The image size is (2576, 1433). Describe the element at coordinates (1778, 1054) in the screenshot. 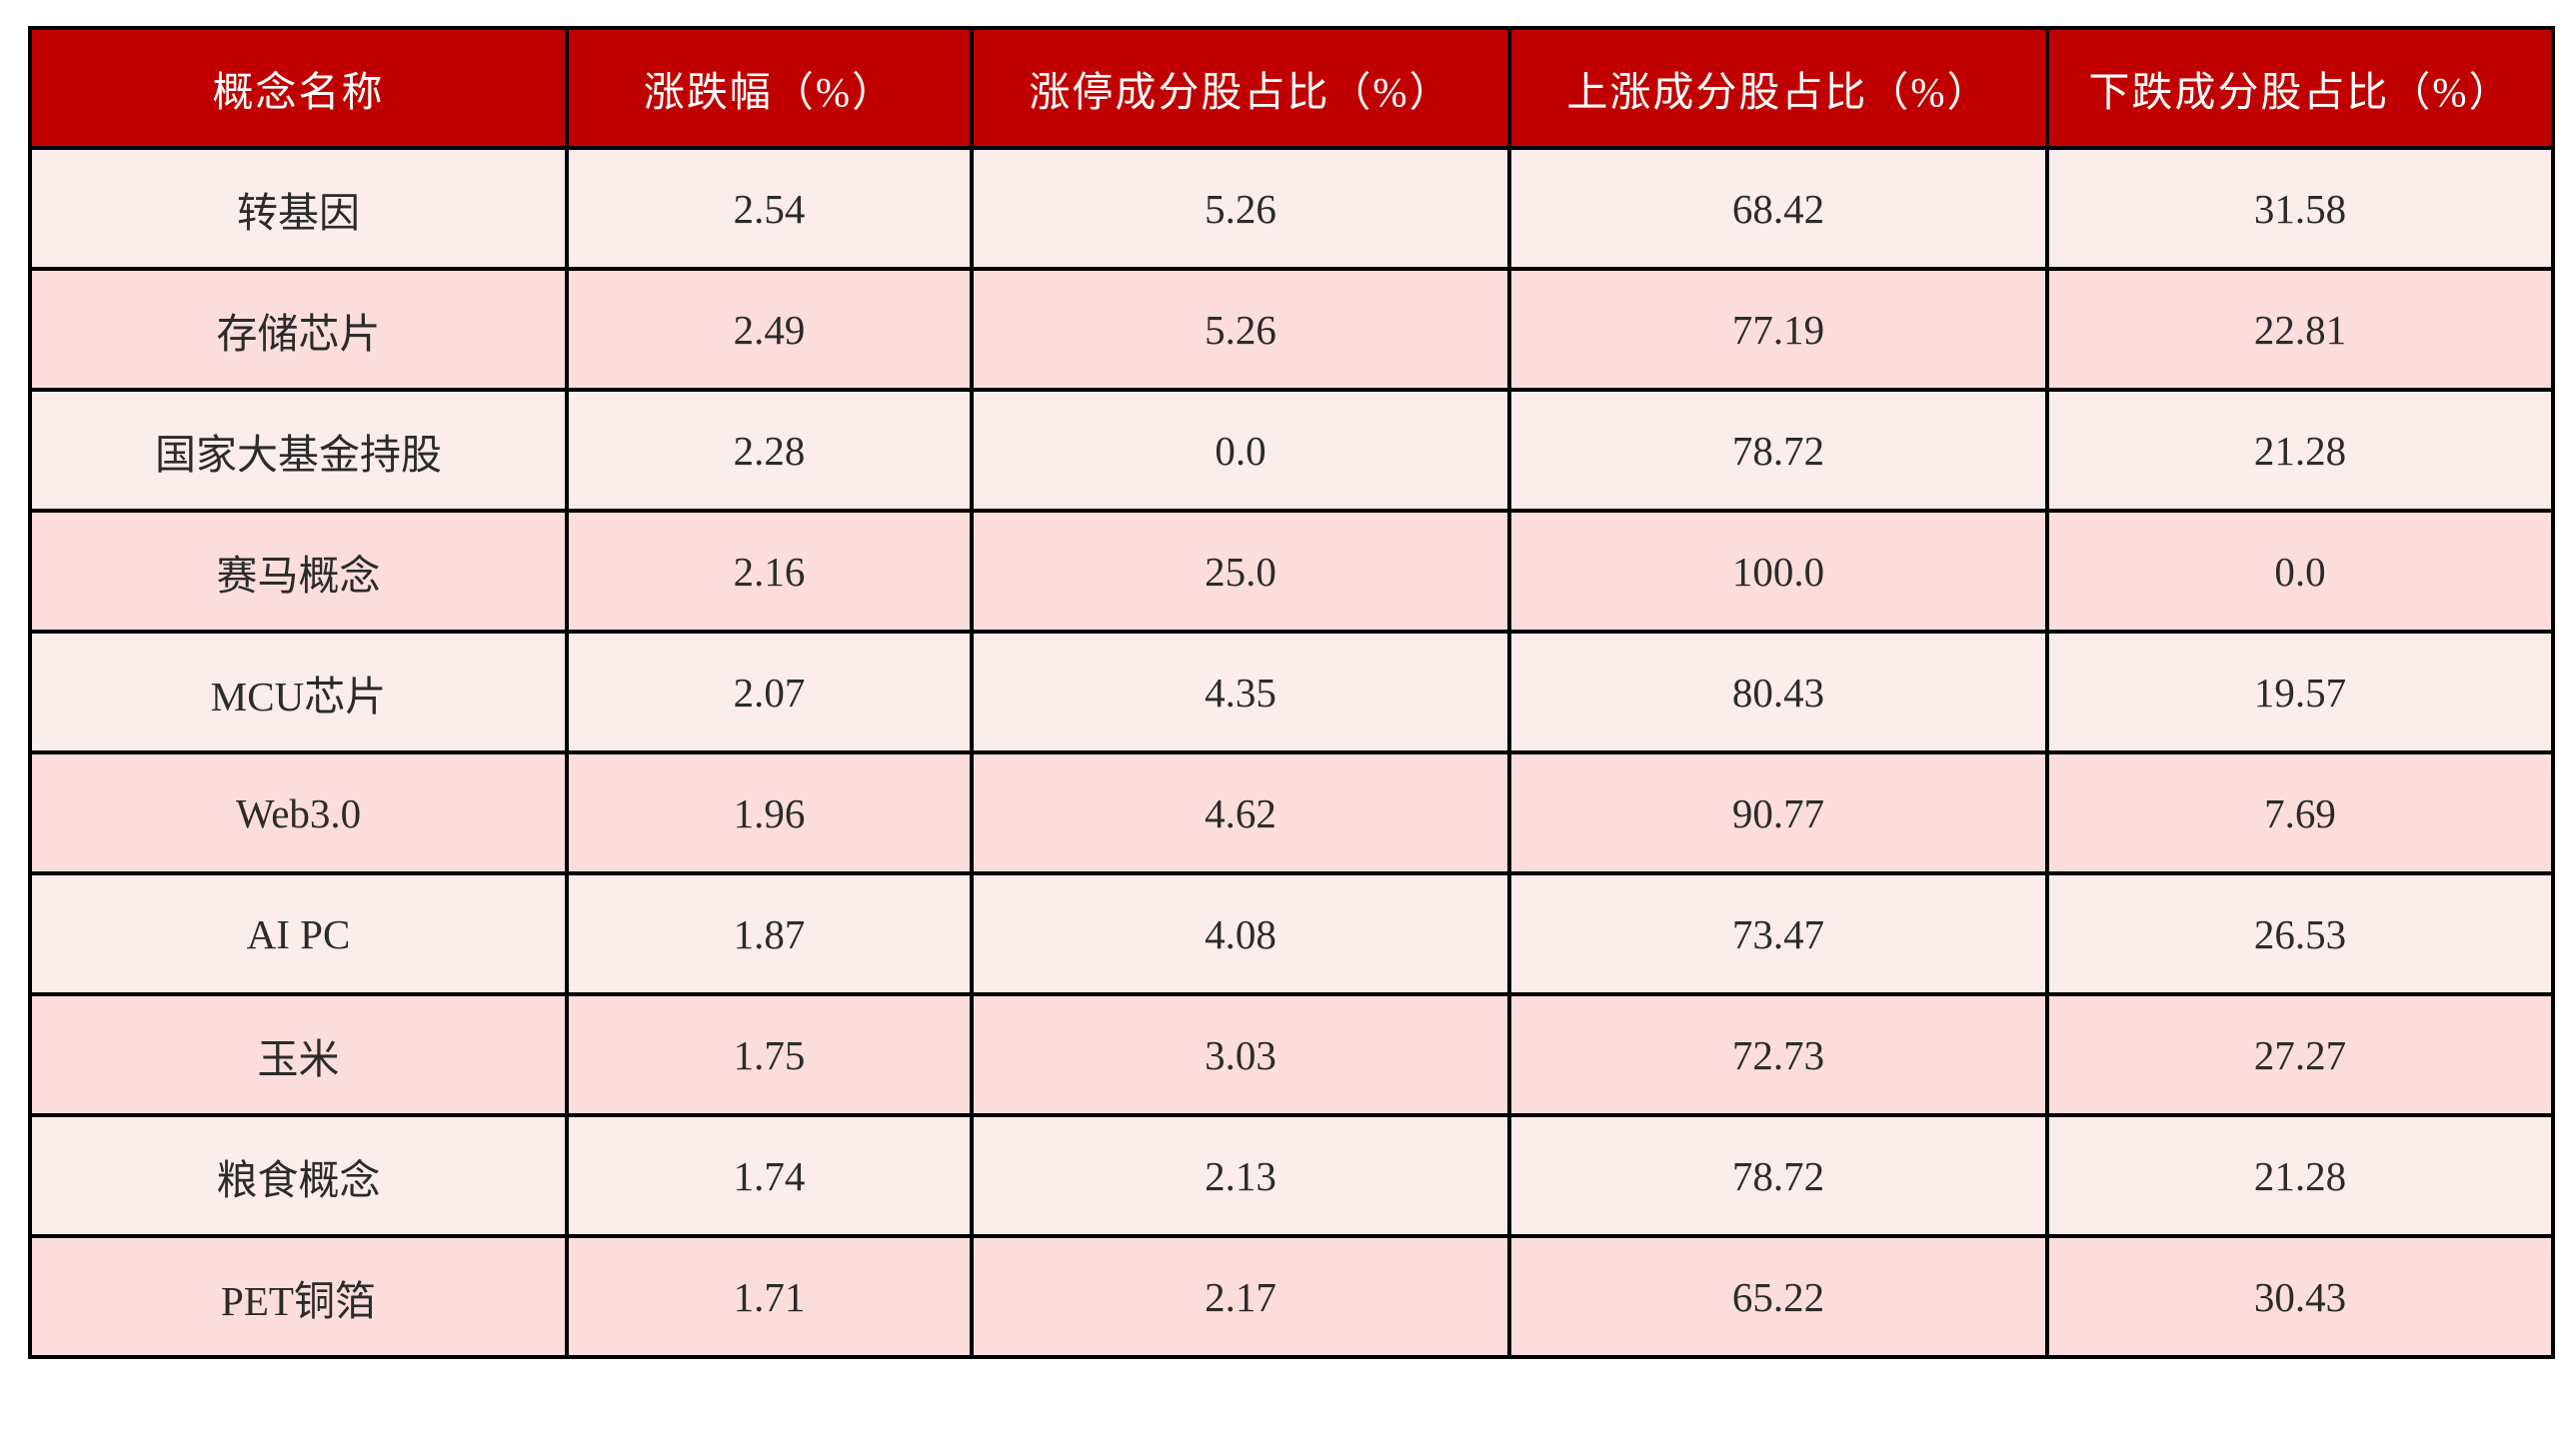

I see `cell-value: 72.73` at that location.